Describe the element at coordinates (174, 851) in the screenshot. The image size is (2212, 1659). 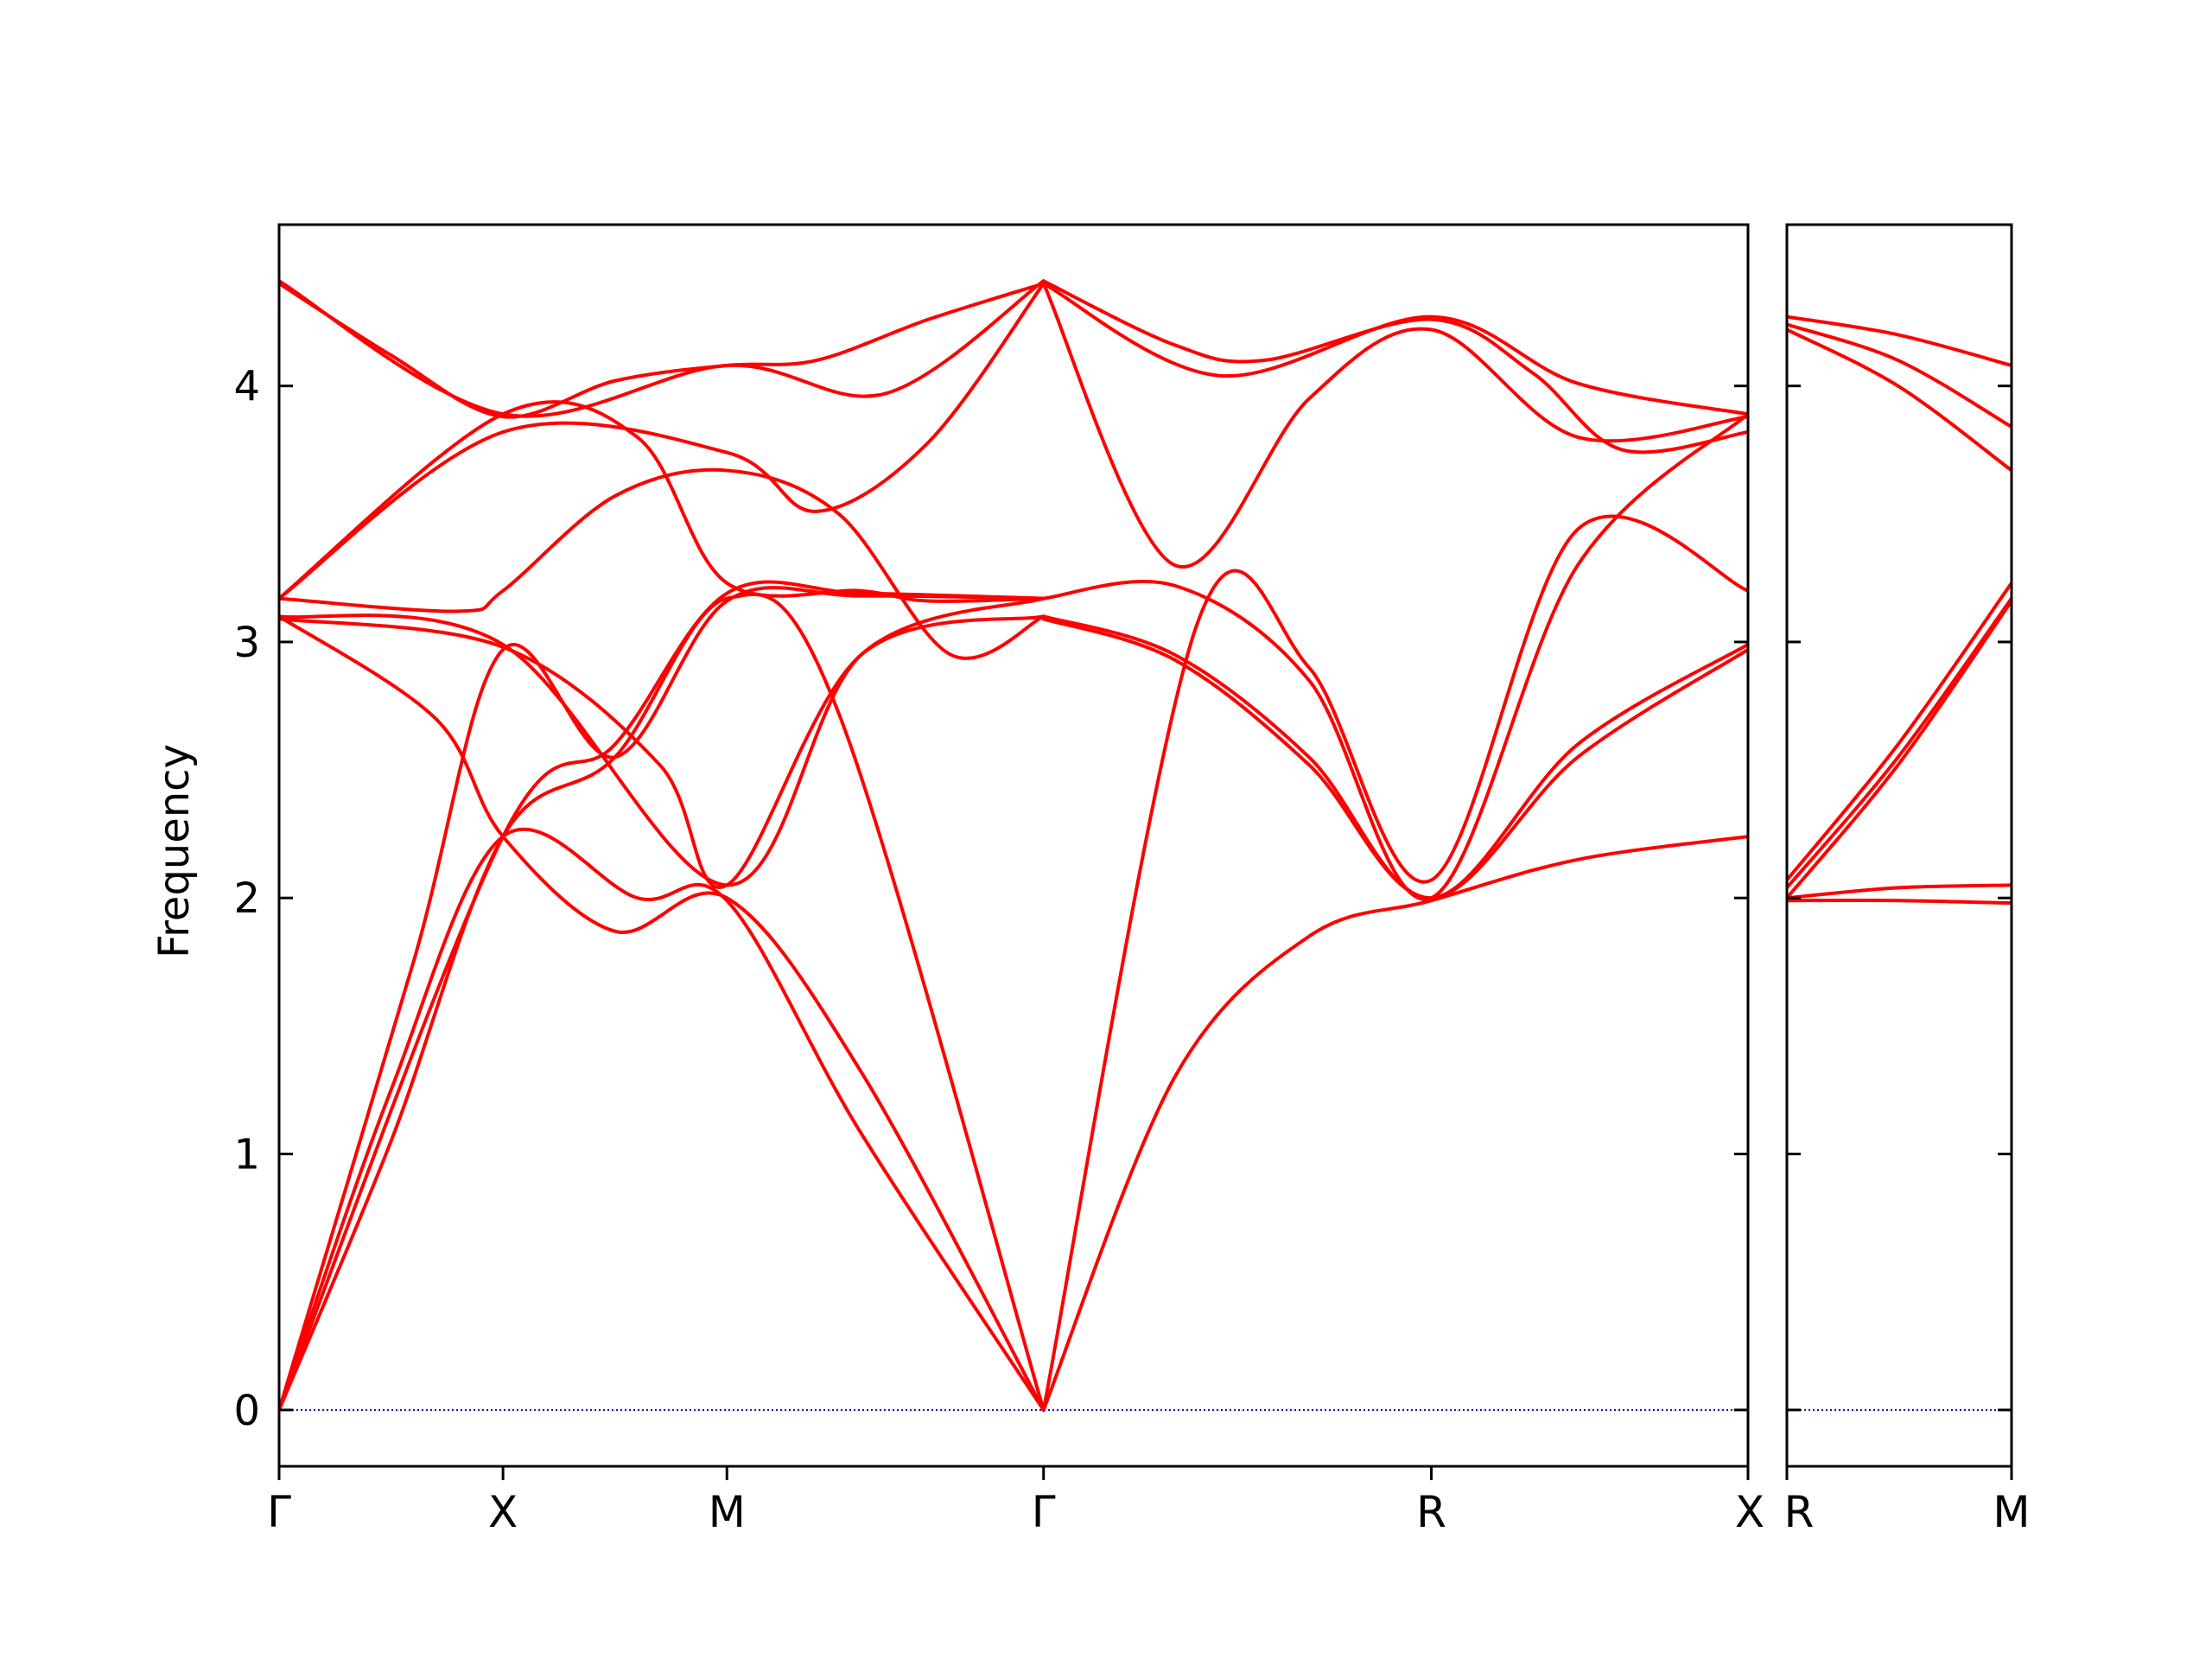
I see `y-axis-label: Frequency` at that location.